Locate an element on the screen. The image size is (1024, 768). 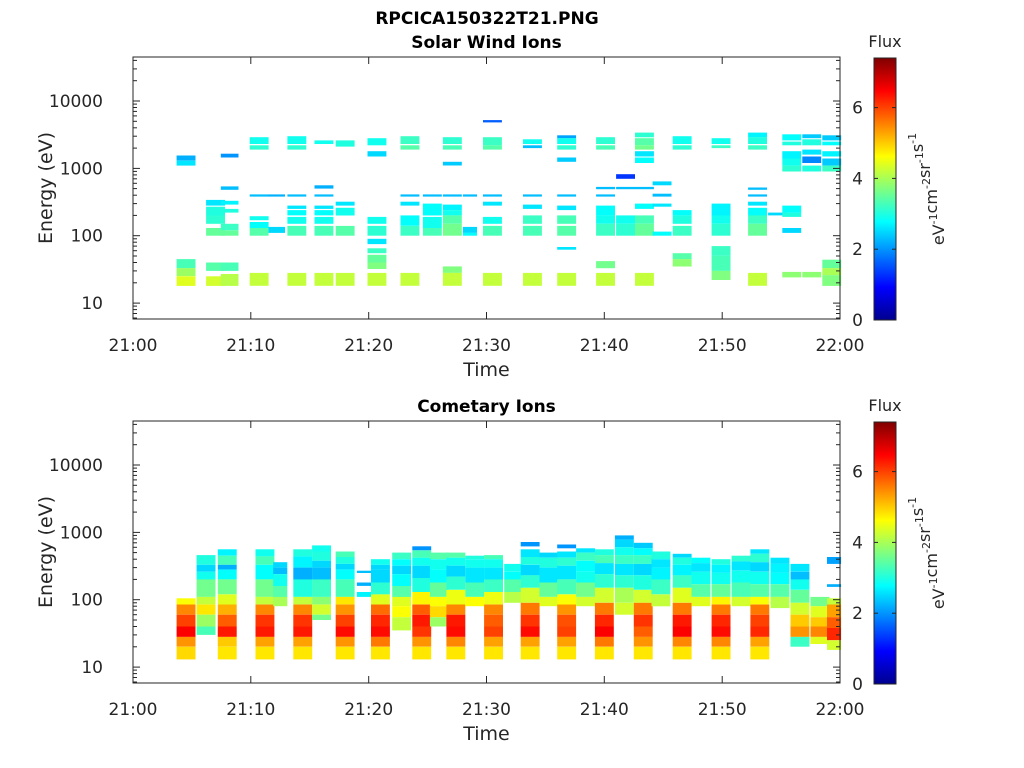
x-axis-label: Time is located at coordinates (486, 734).